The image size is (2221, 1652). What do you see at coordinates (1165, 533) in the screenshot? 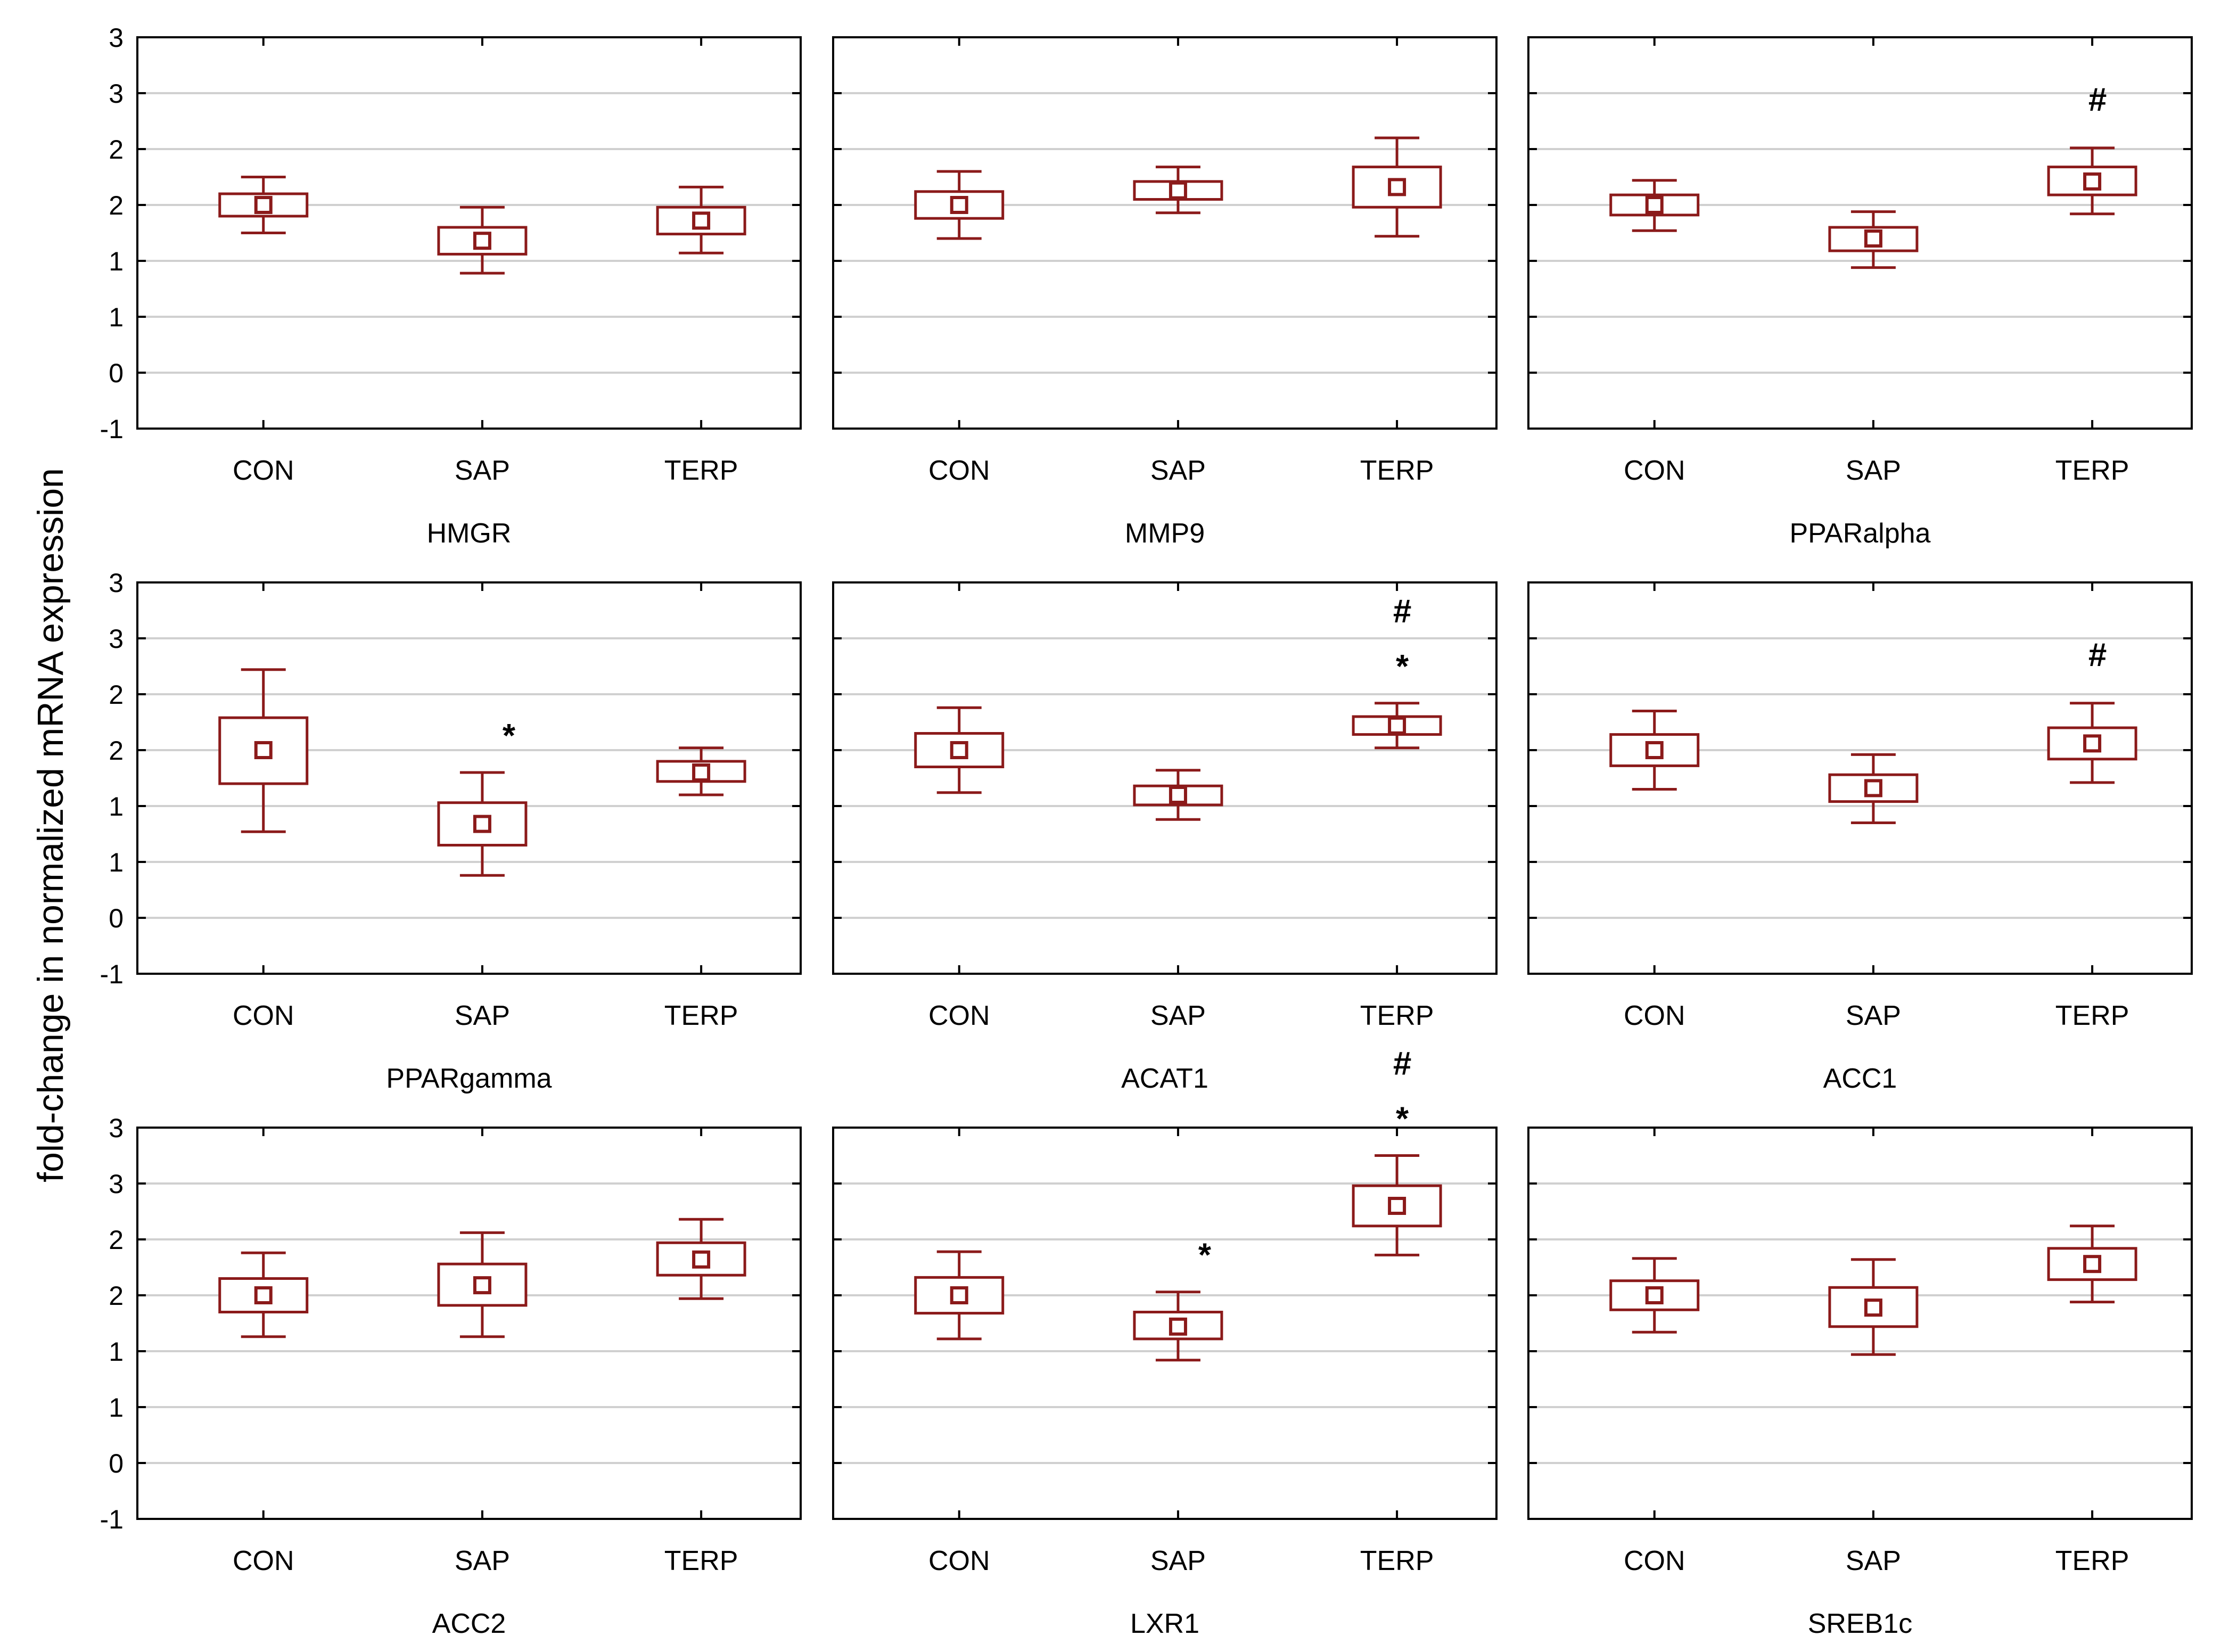
I see `panel-title: MMP9` at bounding box center [1165, 533].